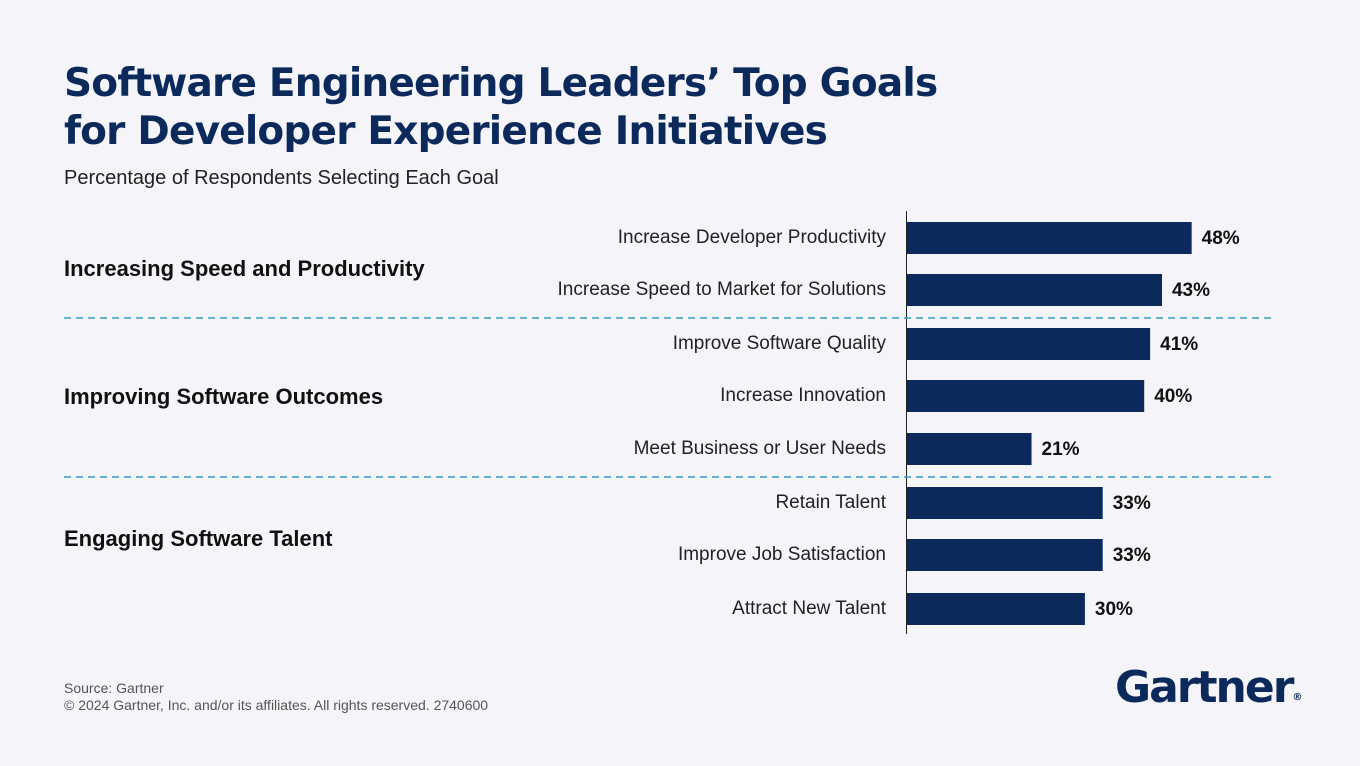 The height and width of the screenshot is (766, 1360). I want to click on category-label: Retain Talent, so click(830, 502).